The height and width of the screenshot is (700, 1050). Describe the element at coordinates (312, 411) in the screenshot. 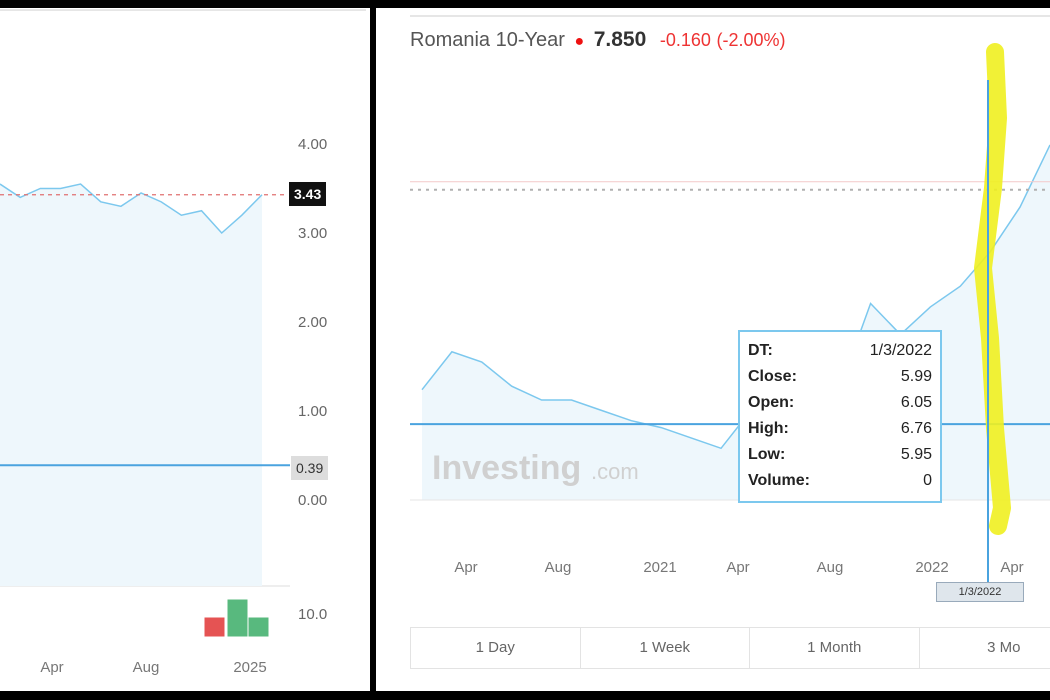

I see `y-tick-label: 1.00` at that location.